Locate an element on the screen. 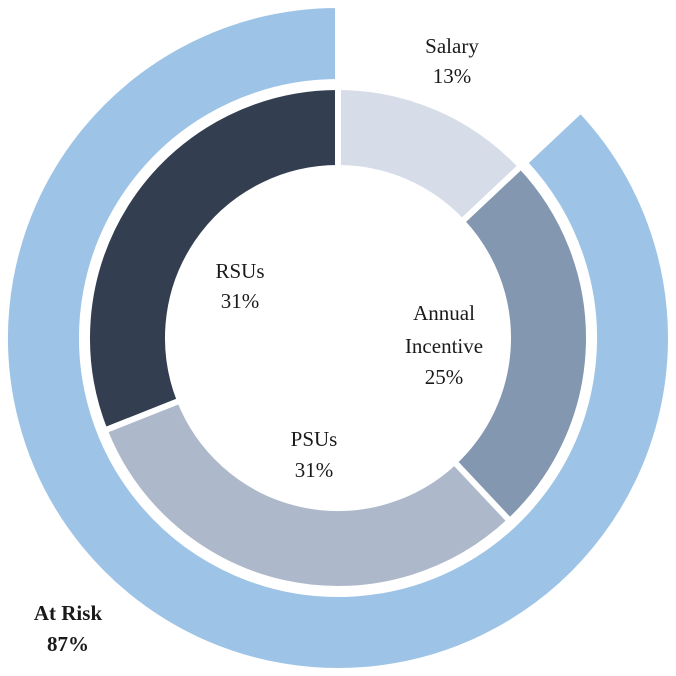  label-psus-value: 31% is located at coordinates (314, 470).